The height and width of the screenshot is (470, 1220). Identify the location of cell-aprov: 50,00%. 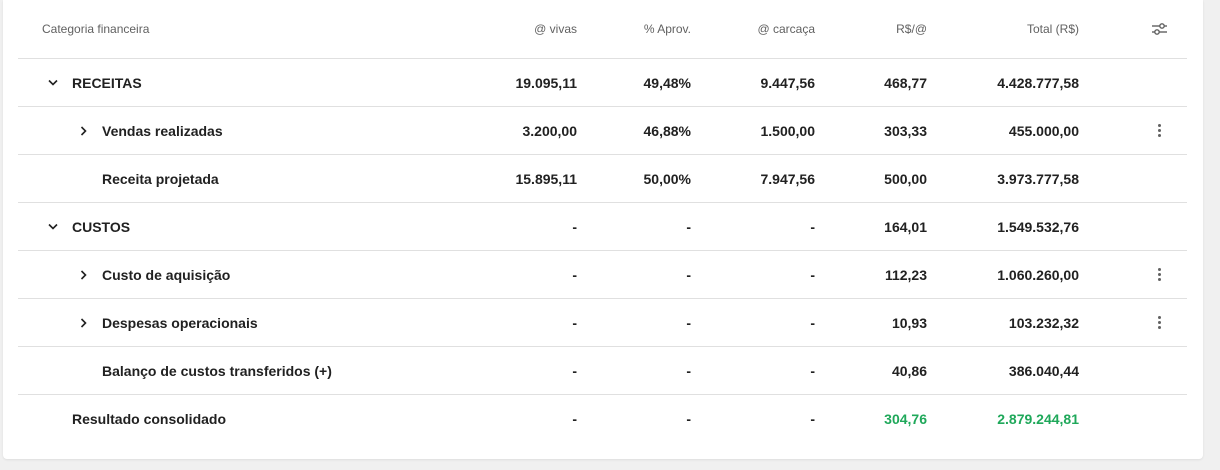
(667, 178).